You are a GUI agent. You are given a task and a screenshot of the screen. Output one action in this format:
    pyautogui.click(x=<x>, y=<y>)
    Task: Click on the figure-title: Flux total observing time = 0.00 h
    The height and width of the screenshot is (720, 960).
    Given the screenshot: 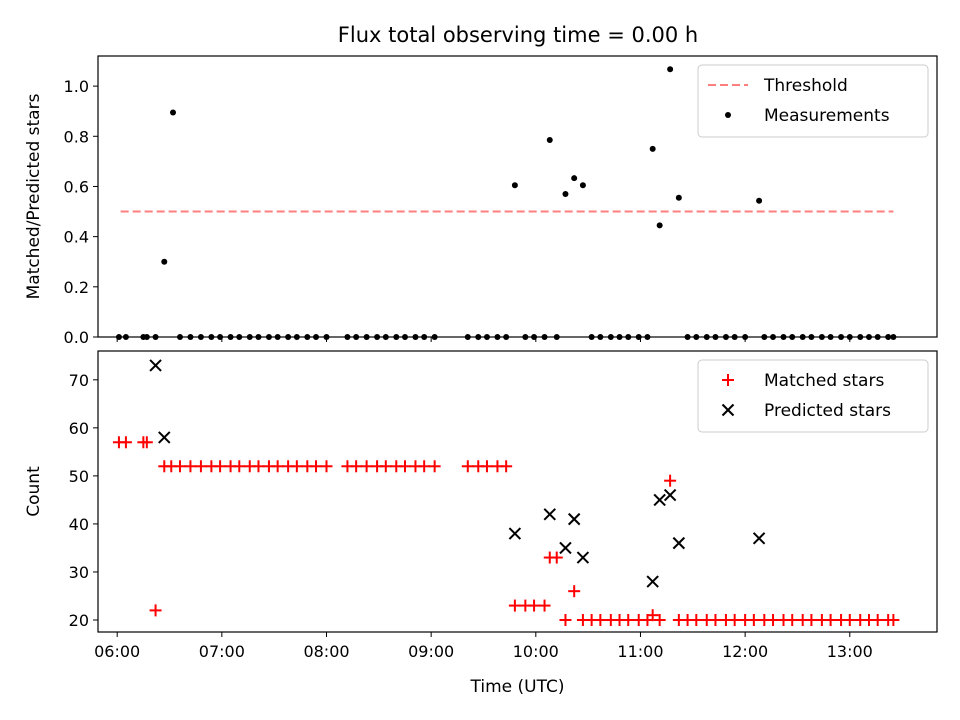 What is the action you would take?
    pyautogui.click(x=518, y=35)
    